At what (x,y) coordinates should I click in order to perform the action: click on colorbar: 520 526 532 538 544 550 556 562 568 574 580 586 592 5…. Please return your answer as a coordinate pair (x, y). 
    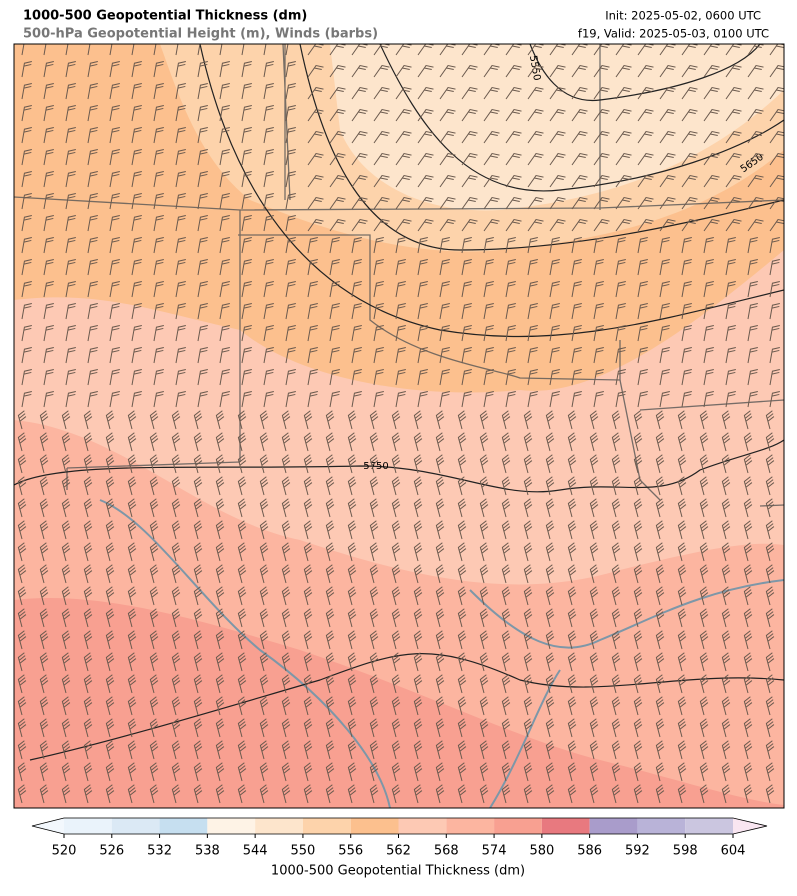
    Looking at the image, I should click on (399, 838).